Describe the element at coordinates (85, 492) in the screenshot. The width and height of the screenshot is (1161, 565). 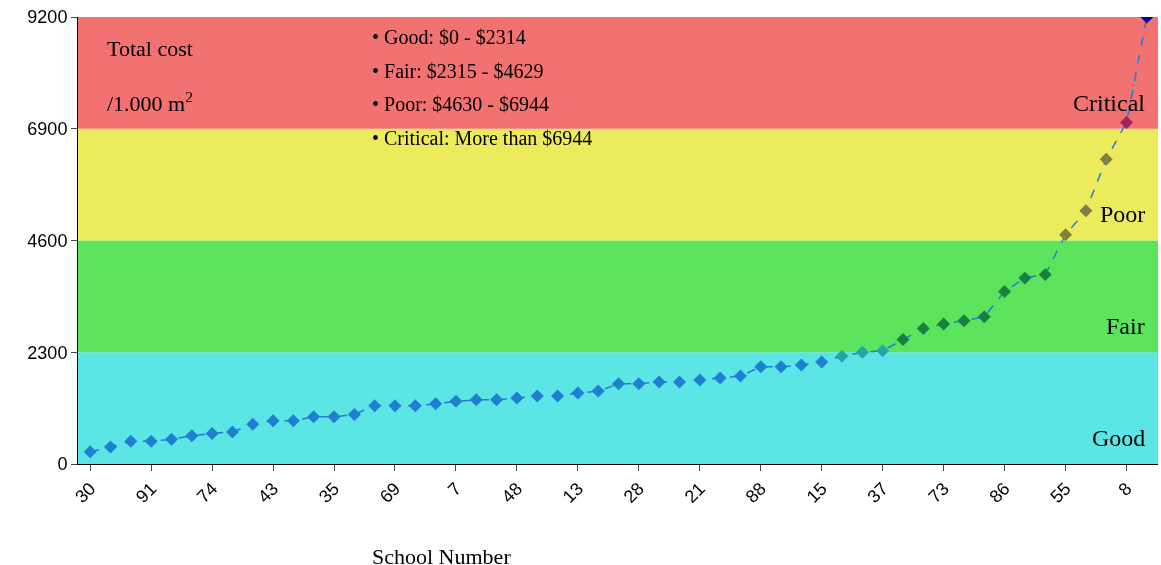
I see `x-tick-label: 30` at that location.